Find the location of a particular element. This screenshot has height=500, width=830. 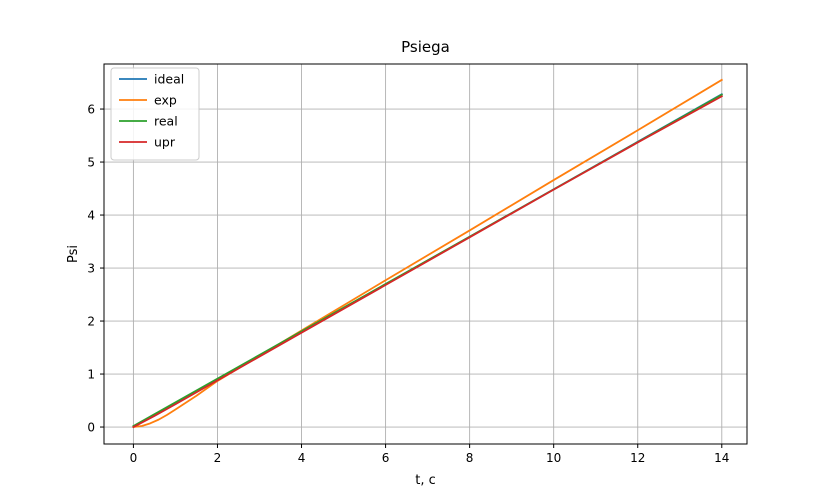

legend-box is located at coordinates (155, 114).